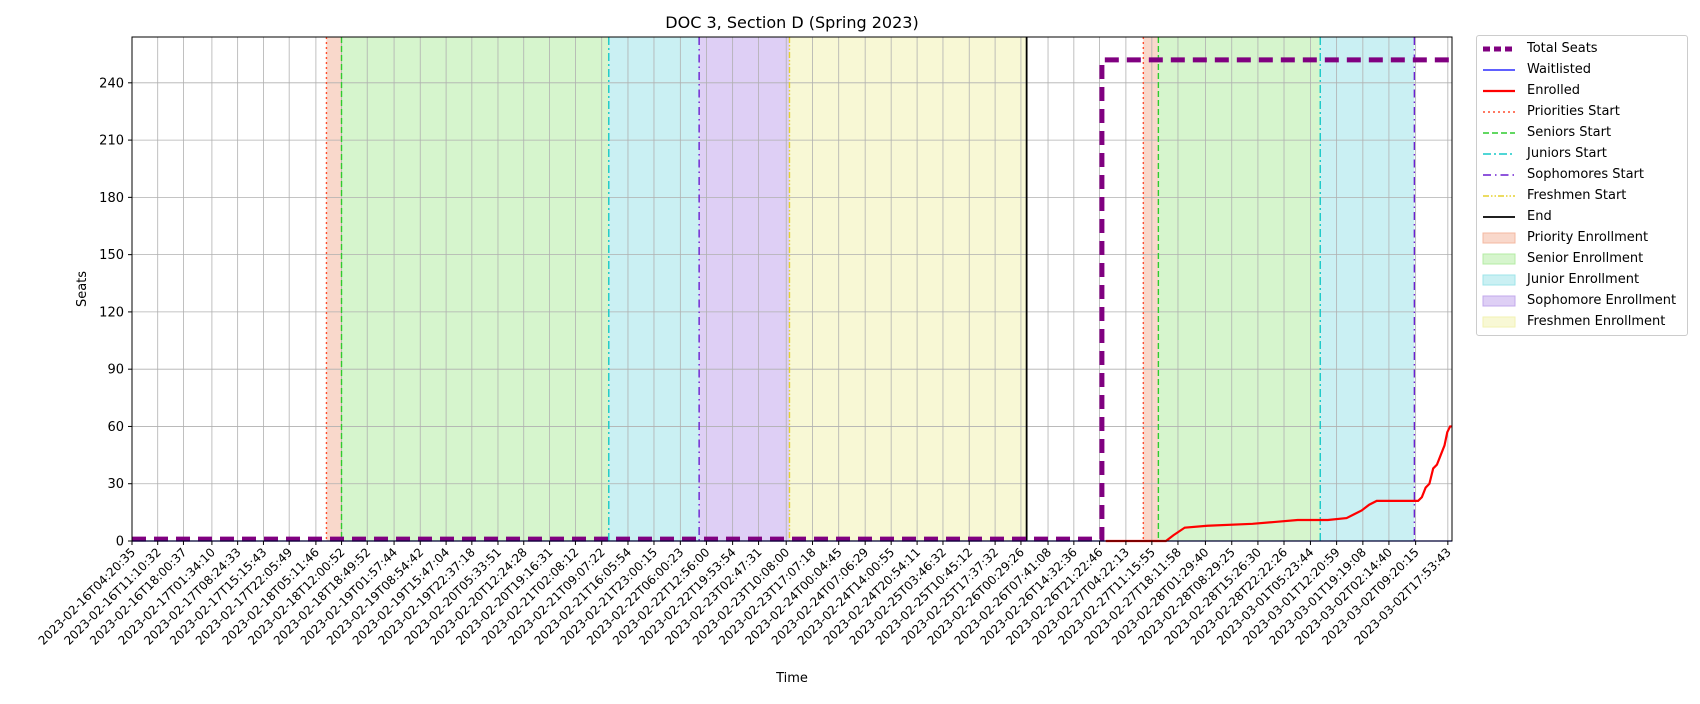  Describe the element at coordinates (111, 83) in the screenshot. I see `y-tick-label-8: 240` at that location.